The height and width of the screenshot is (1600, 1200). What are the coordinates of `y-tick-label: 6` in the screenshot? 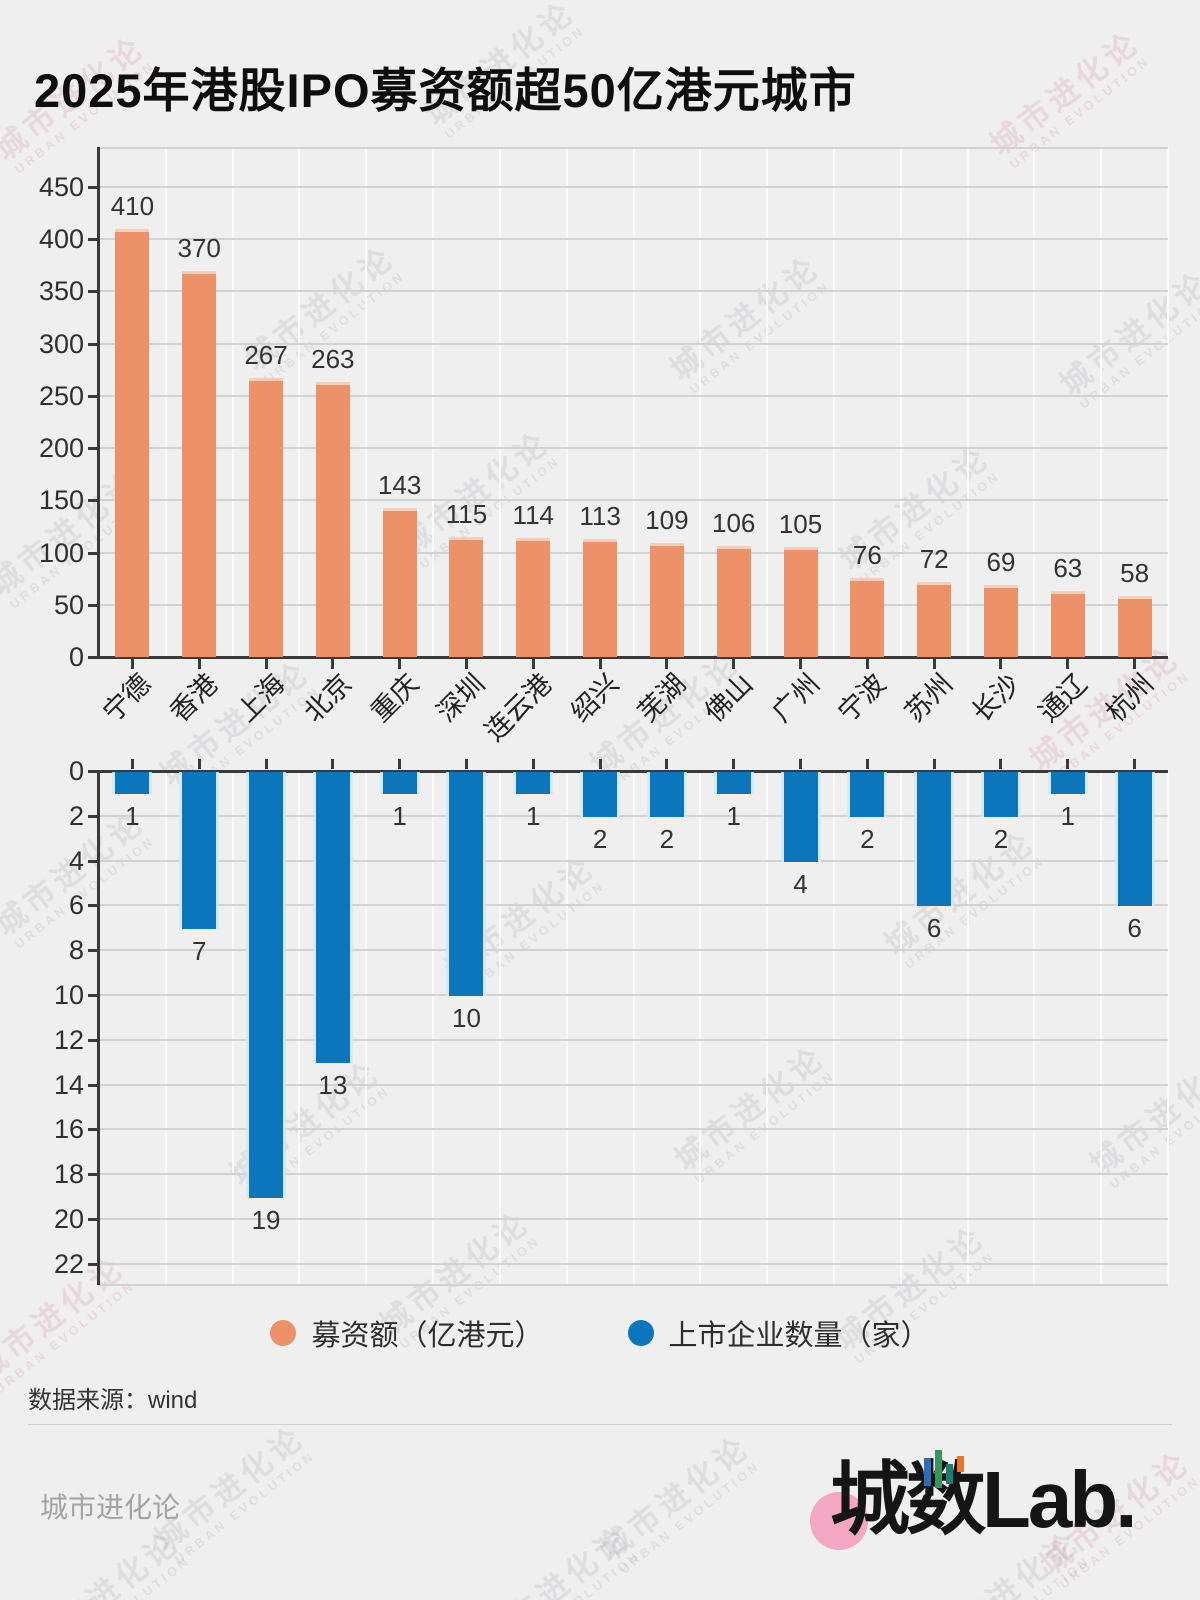 It's located at (76, 905).